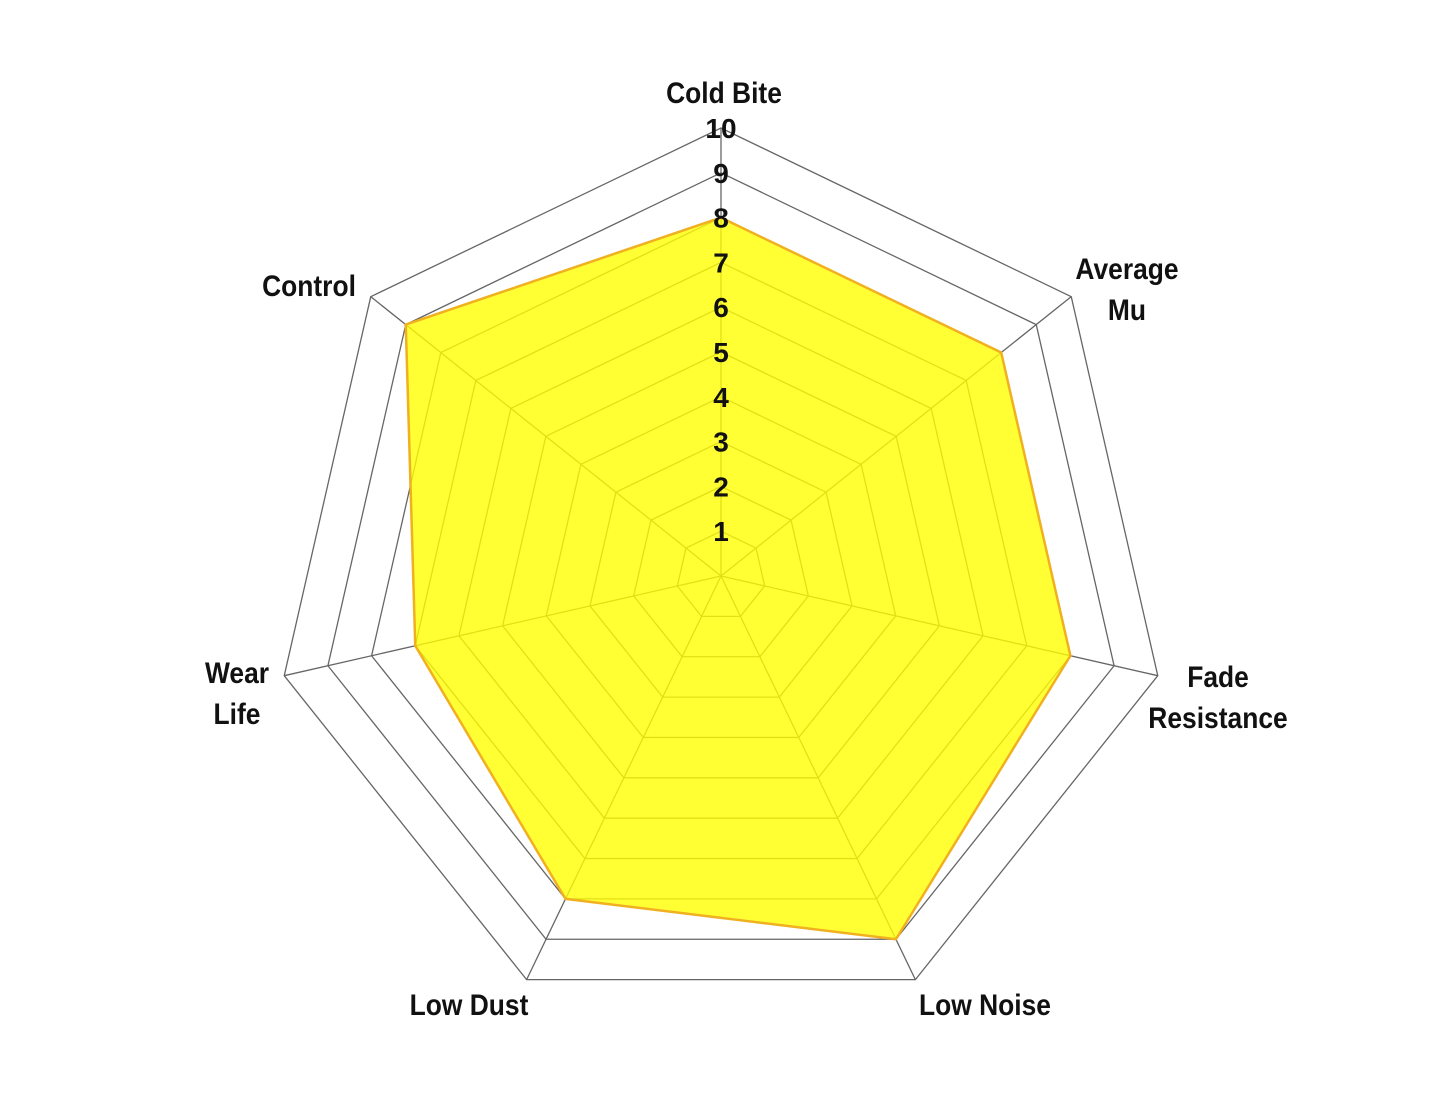  I want to click on tick-label: 3, so click(721, 442).